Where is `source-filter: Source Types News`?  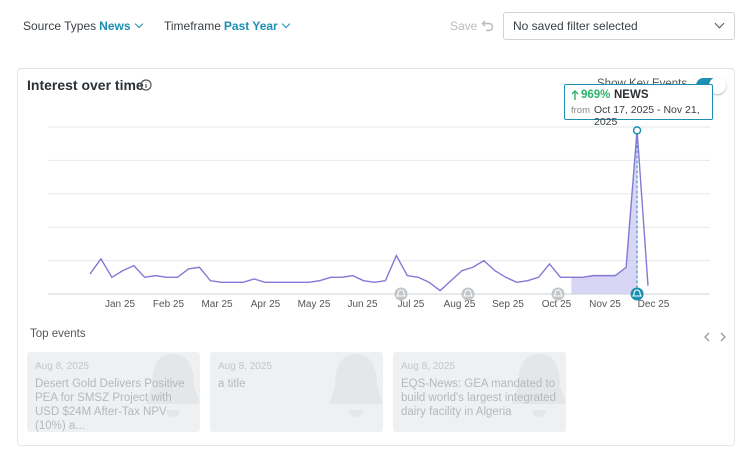
source-filter: Source Types News is located at coordinates (83, 26).